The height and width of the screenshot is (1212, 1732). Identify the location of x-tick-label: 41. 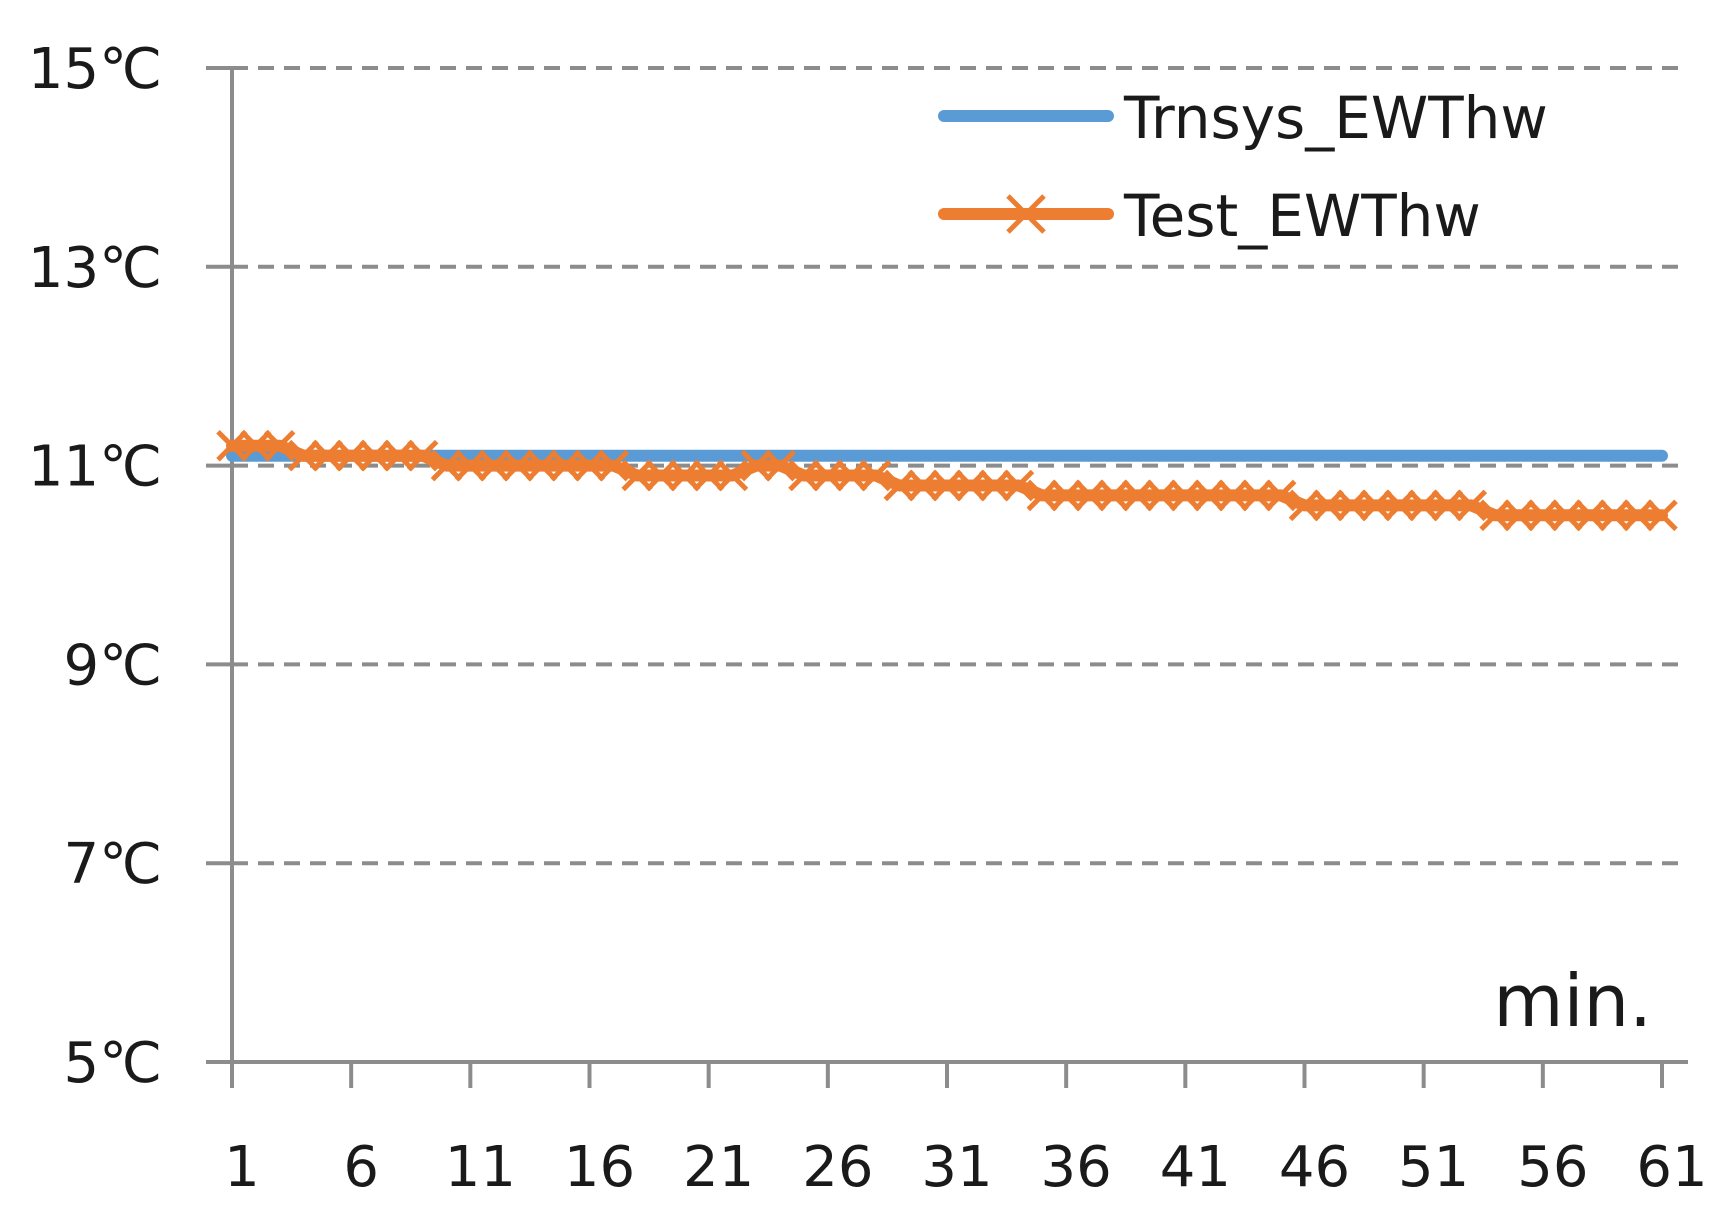
(1195, 1167).